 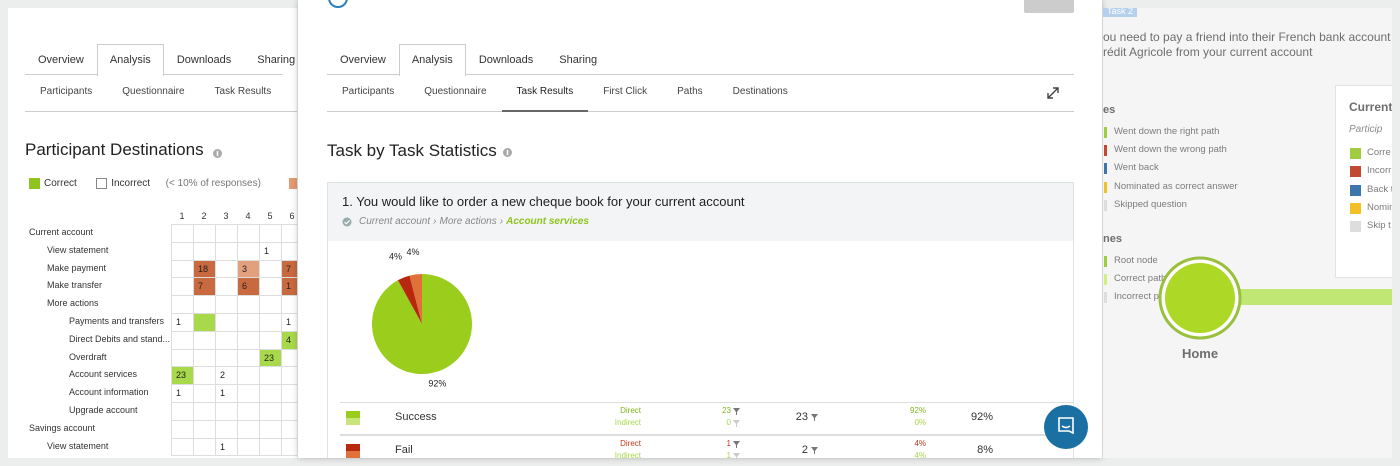 What do you see at coordinates (226, 376) in the screenshot?
I see `matrix-cell: 2` at bounding box center [226, 376].